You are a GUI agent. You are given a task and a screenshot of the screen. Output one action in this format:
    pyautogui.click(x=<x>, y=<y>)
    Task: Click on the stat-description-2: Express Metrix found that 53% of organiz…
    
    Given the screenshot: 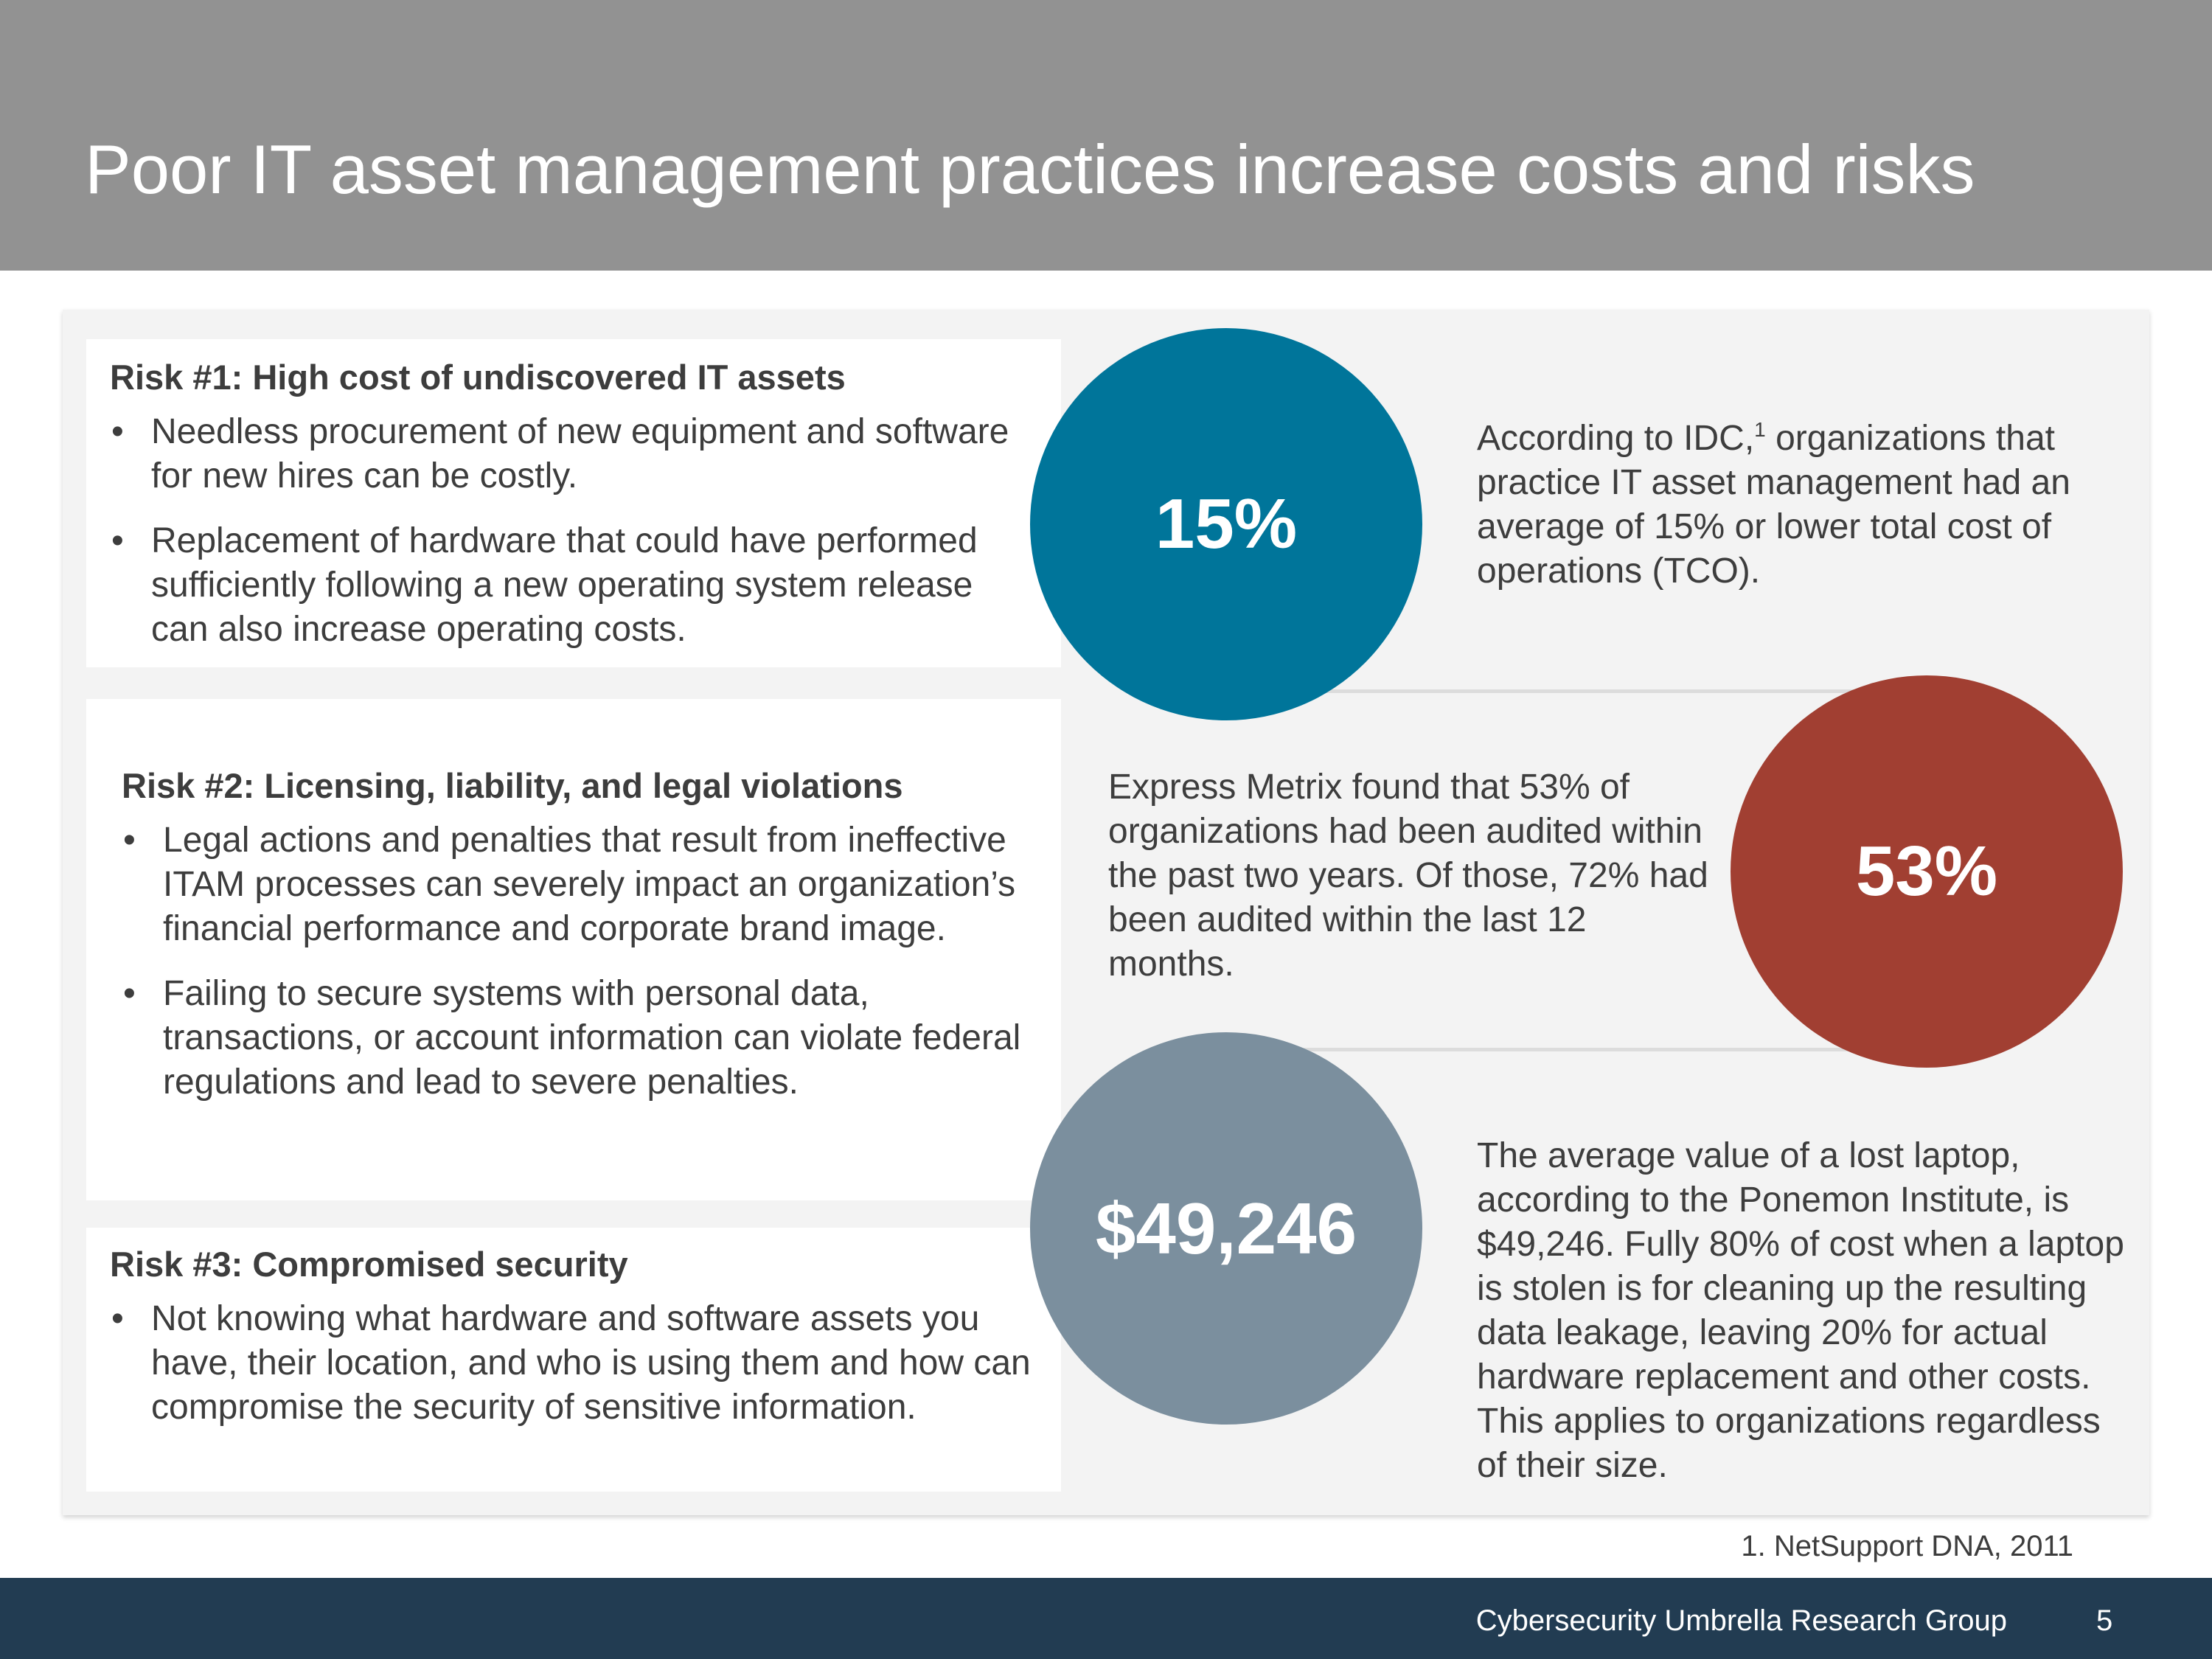 What is the action you would take?
    pyautogui.click(x=1408, y=876)
    